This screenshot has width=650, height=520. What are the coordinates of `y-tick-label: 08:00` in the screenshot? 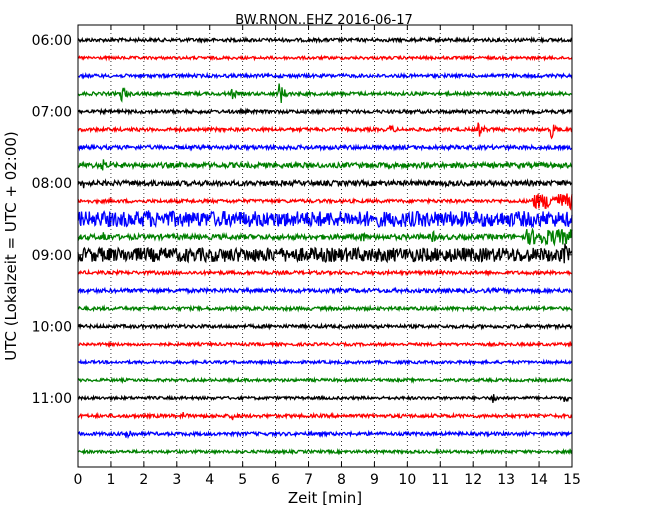 It's located at (52, 184).